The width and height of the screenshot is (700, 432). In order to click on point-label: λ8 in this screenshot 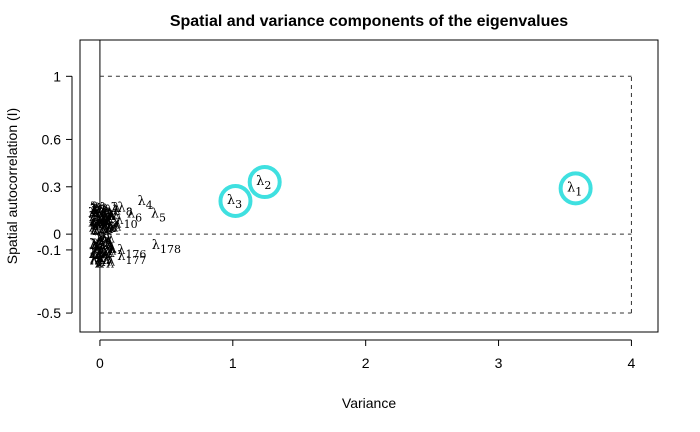, I will do `click(125, 209)`.